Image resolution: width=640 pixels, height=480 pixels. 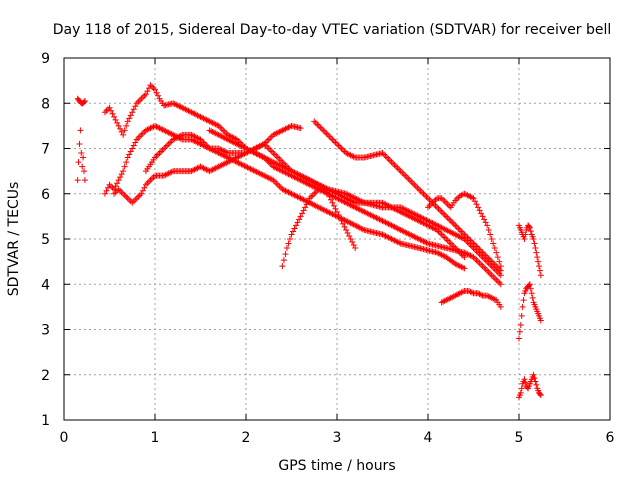 What do you see at coordinates (428, 438) in the screenshot?
I see `x-tick-label: 4` at bounding box center [428, 438].